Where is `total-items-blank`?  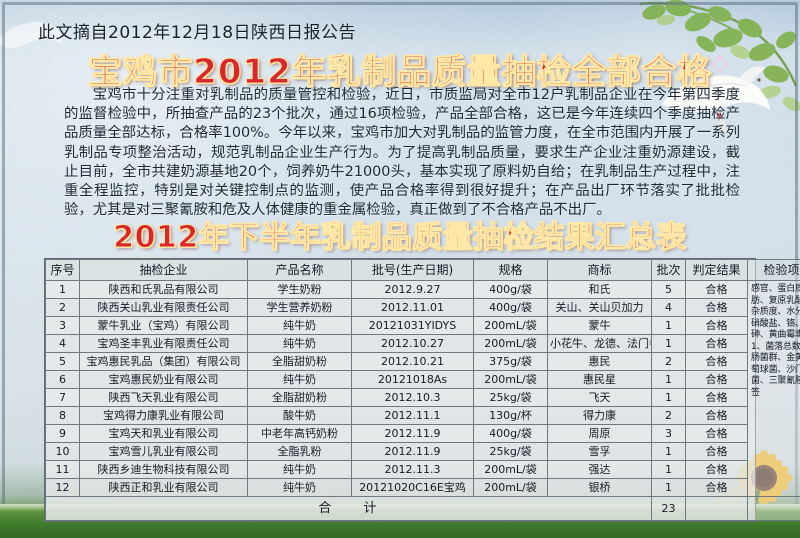
total-items-blank is located at coordinates (773, 508).